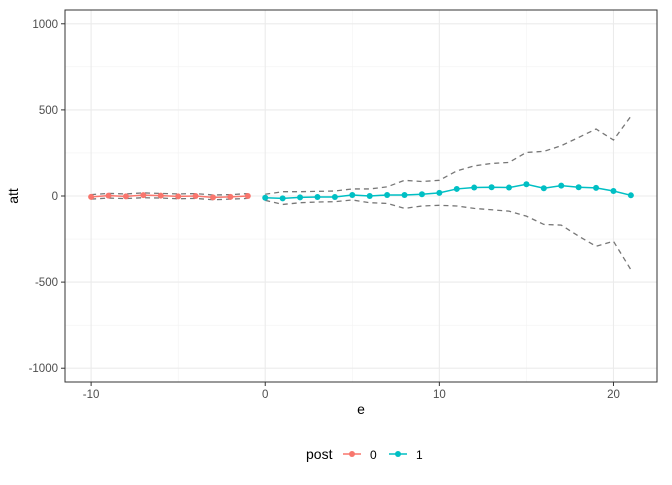  What do you see at coordinates (439, 395) in the screenshot?
I see `x-tick-label: 10` at bounding box center [439, 395].